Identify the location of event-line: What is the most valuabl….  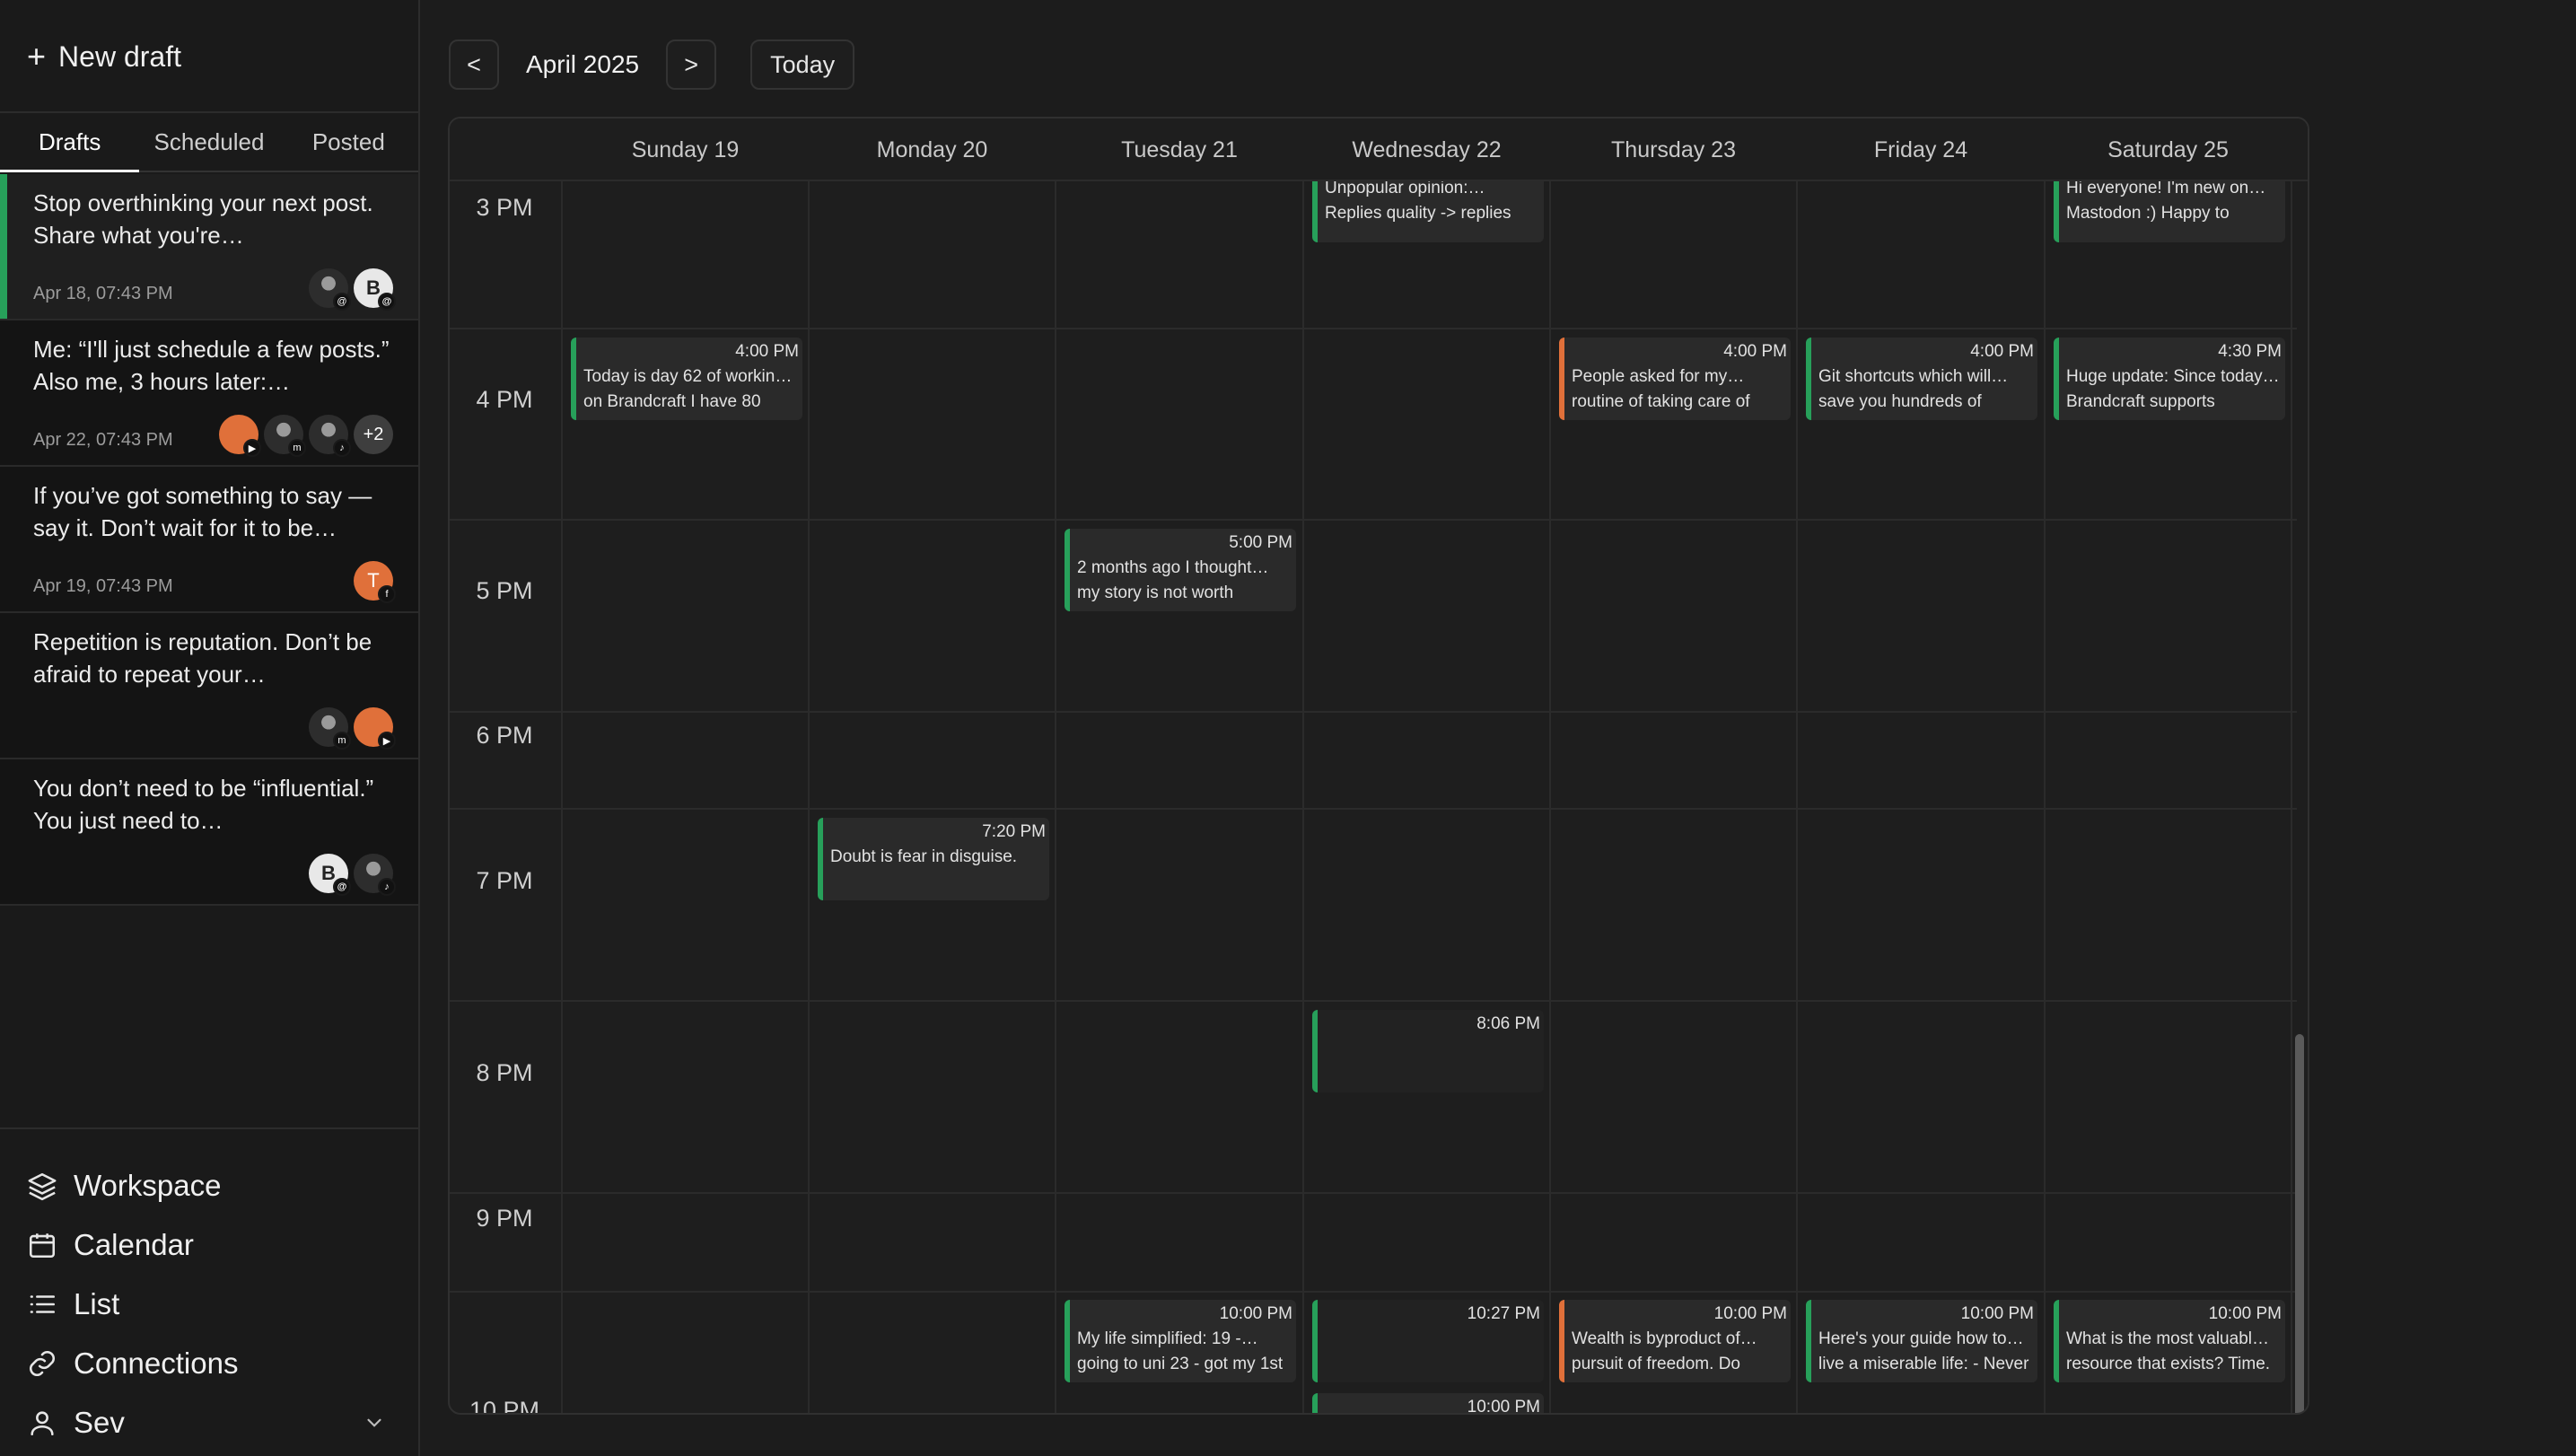
(2167, 1338).